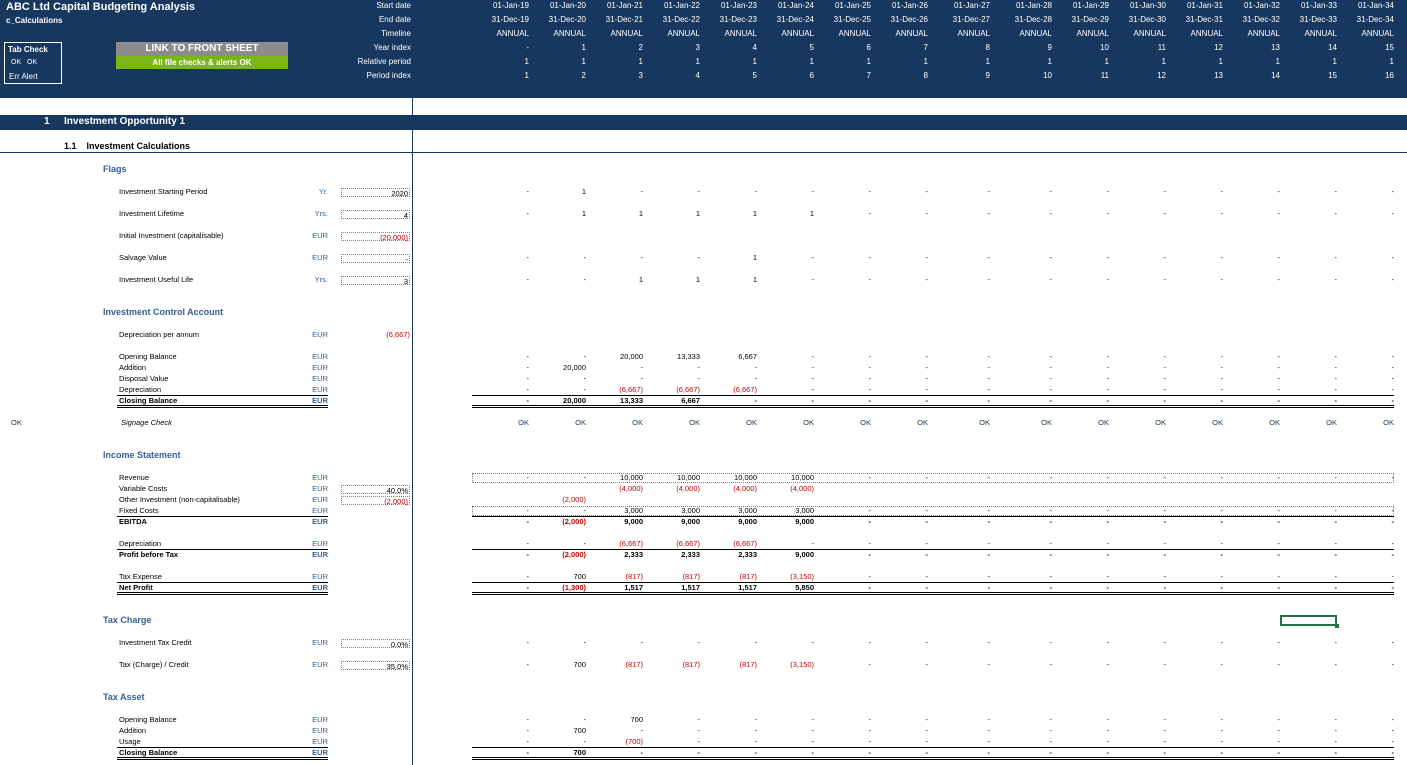 This screenshot has height=765, width=1407. I want to click on assumption-input: 2020, so click(375, 193).